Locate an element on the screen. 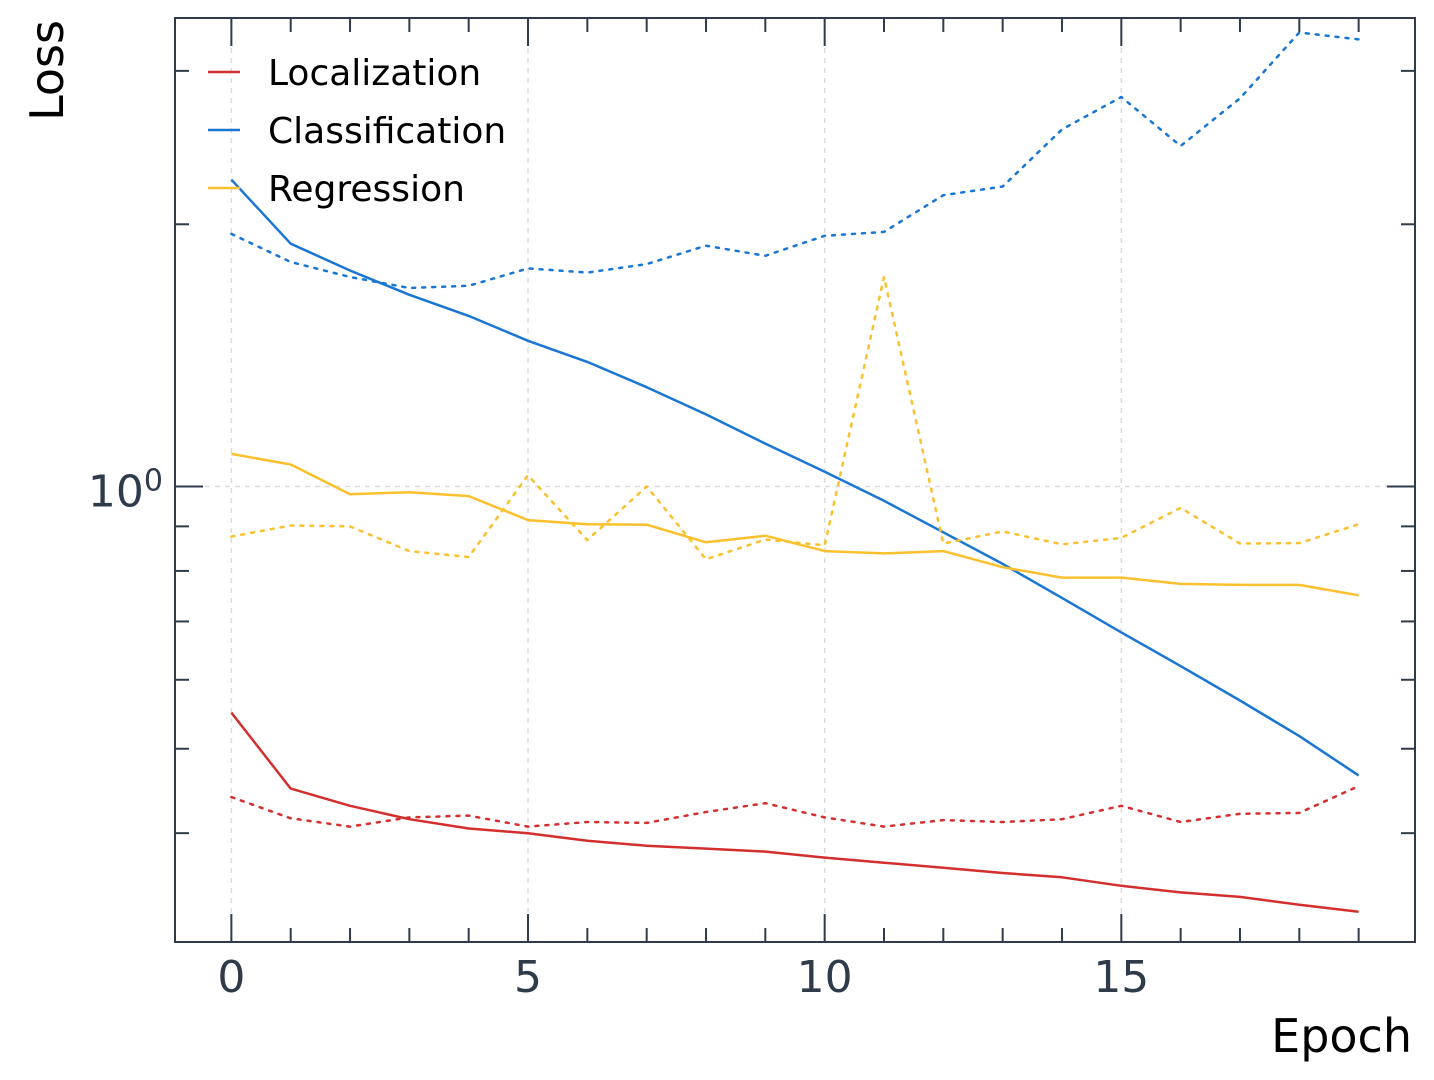 The width and height of the screenshot is (1434, 1080). legend: Localization Classification Regression is located at coordinates (357, 131).